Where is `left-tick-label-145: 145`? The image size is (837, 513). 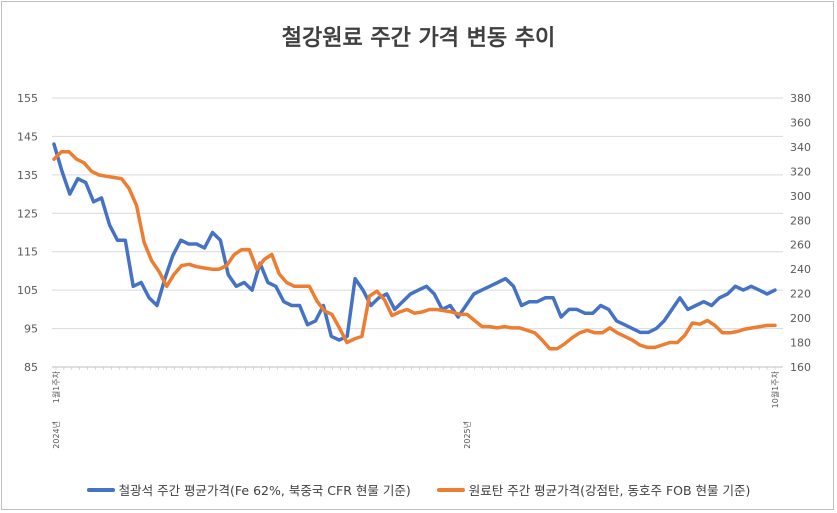 left-tick-label-145: 145 is located at coordinates (27, 136).